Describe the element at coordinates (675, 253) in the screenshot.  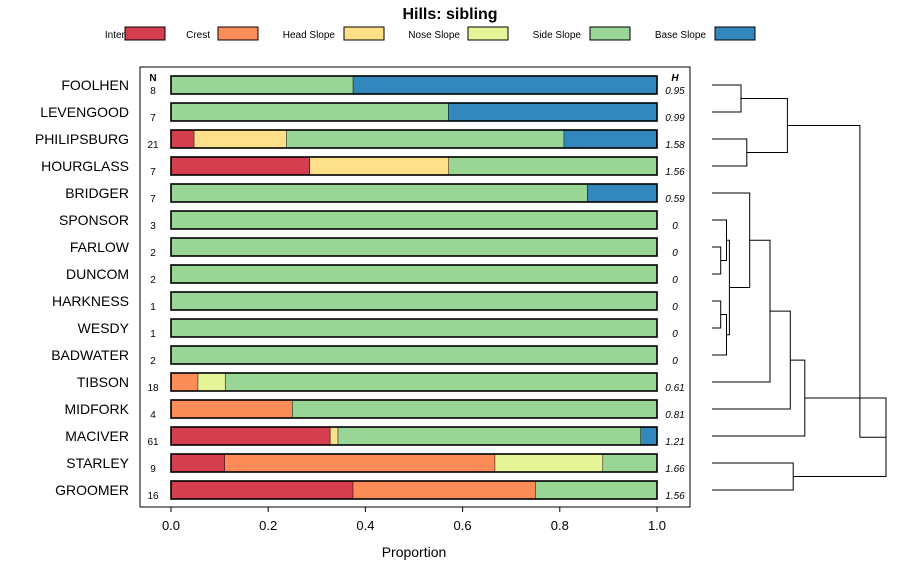
I see `h-value-farlow: 0` at that location.